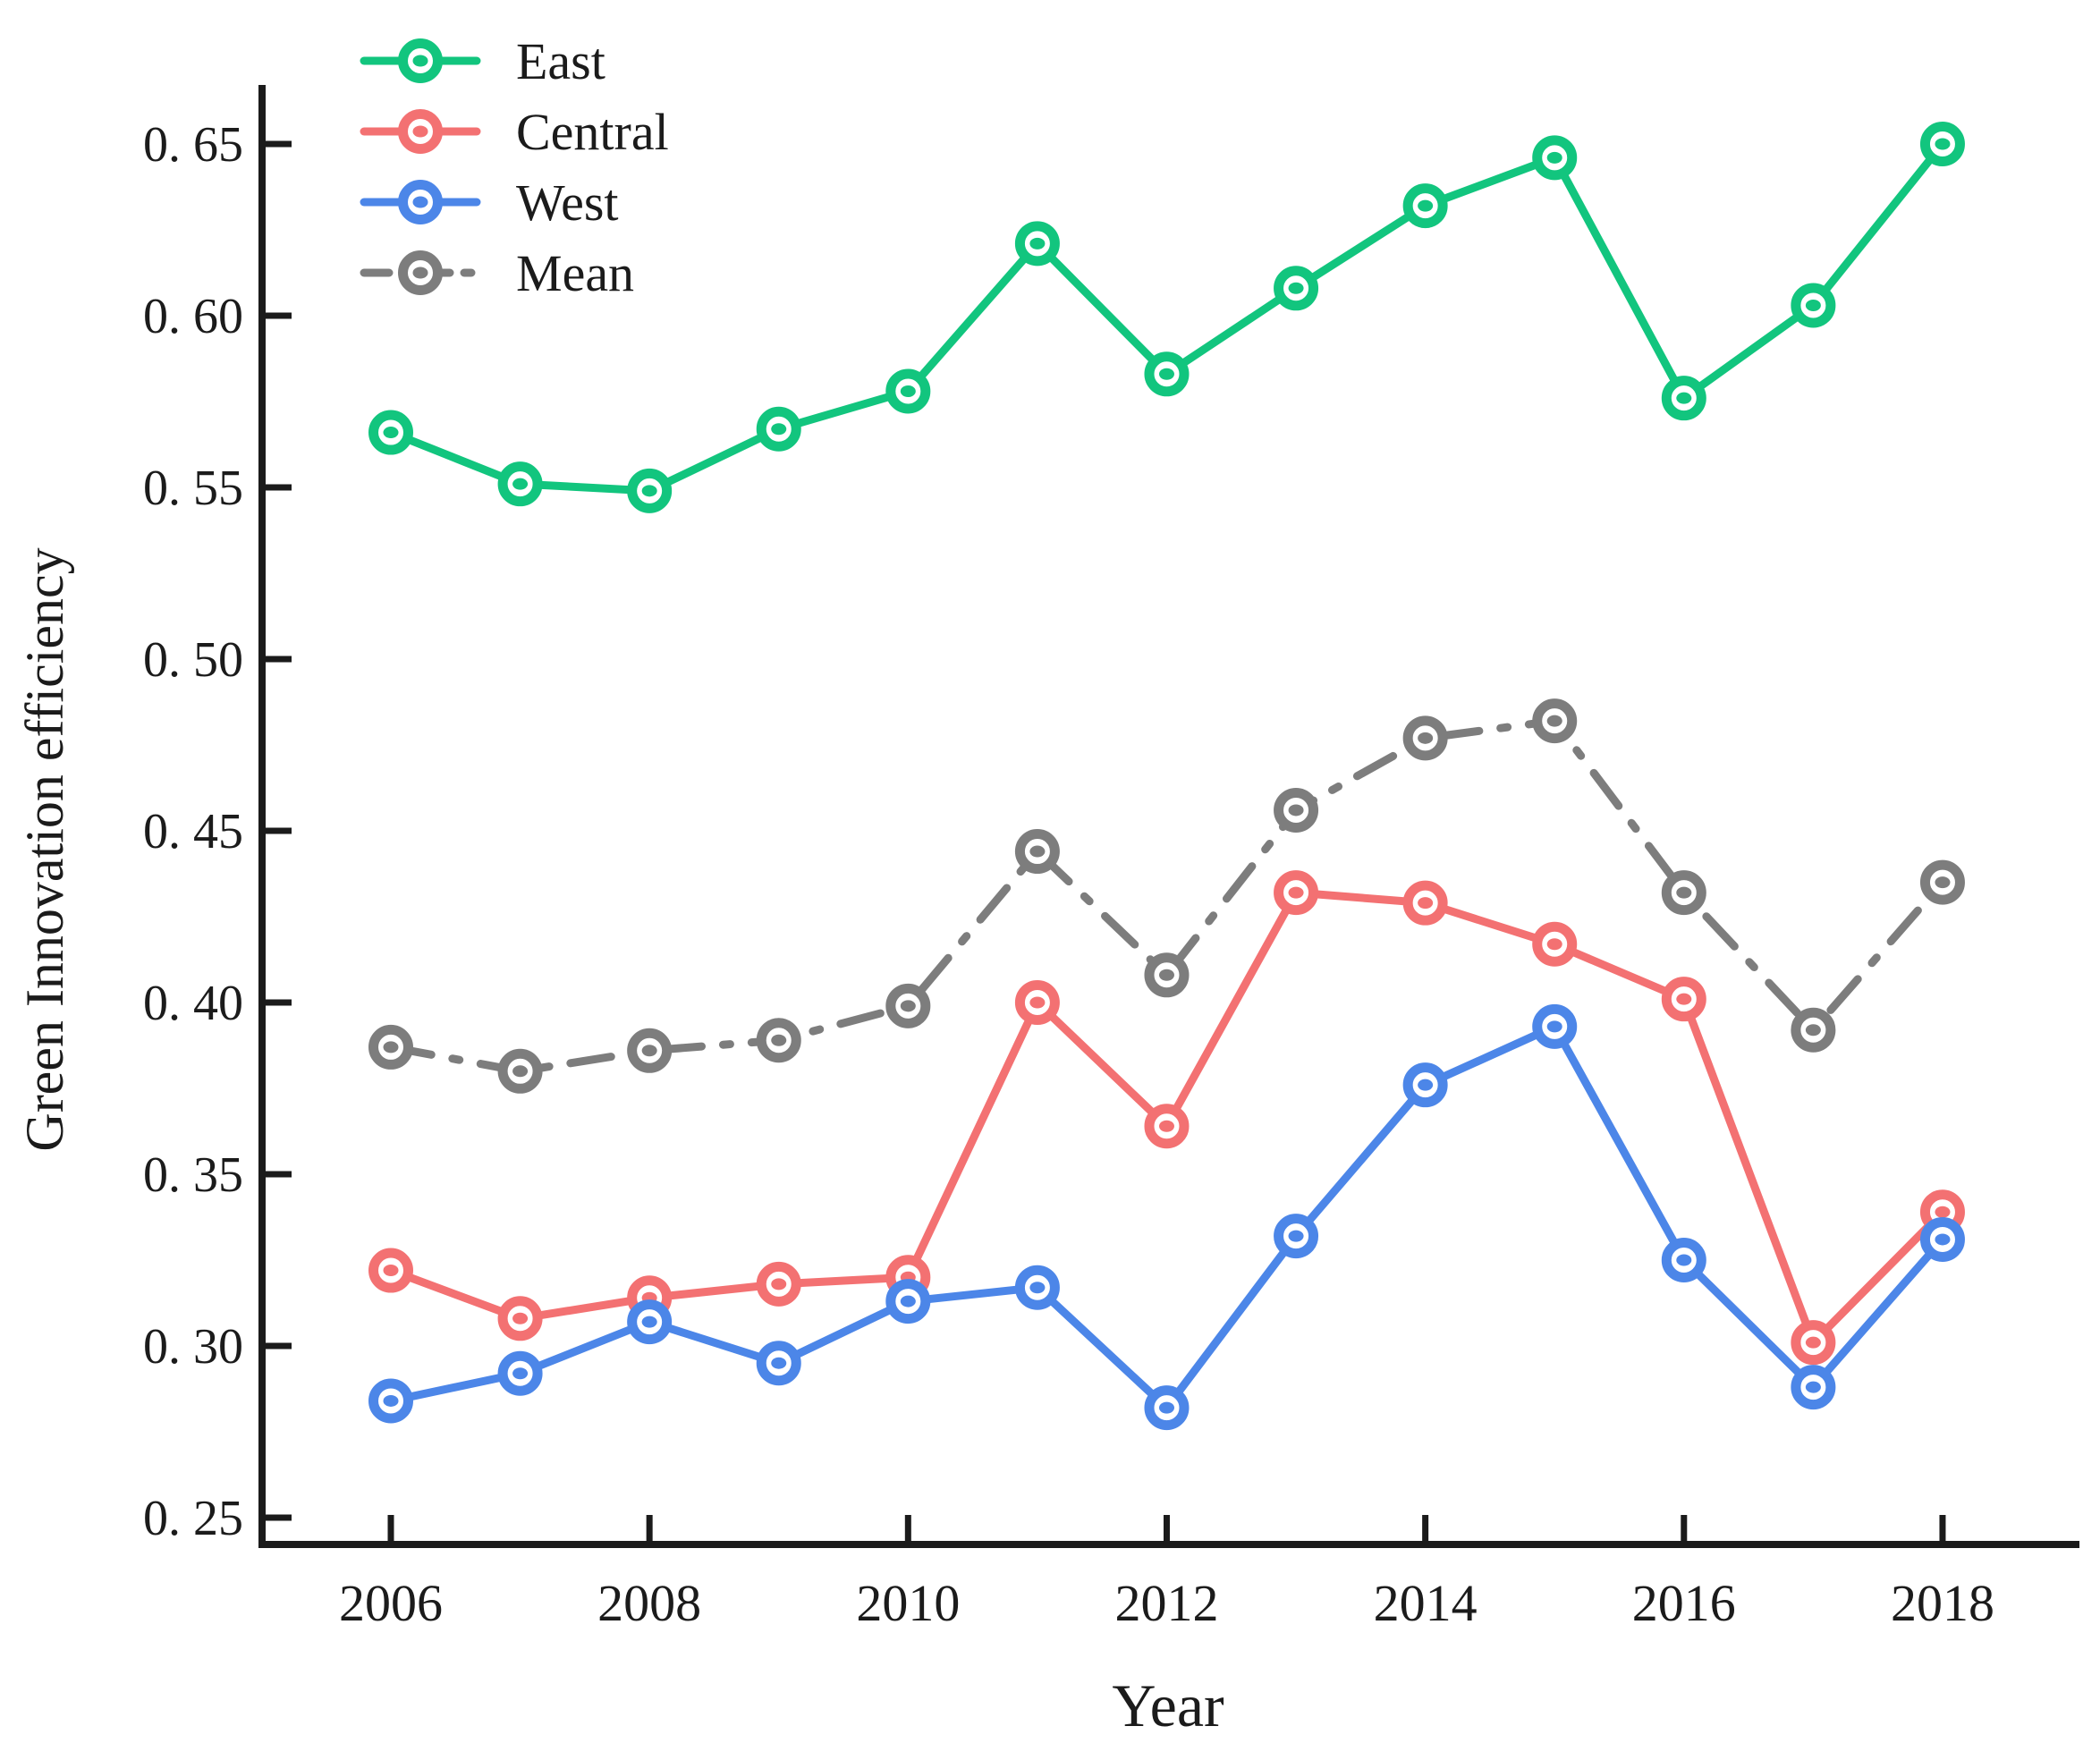 Image resolution: width=2100 pixels, height=1760 pixels. What do you see at coordinates (193, 1175) in the screenshot?
I see `y-tick-label: 0. 35` at bounding box center [193, 1175].